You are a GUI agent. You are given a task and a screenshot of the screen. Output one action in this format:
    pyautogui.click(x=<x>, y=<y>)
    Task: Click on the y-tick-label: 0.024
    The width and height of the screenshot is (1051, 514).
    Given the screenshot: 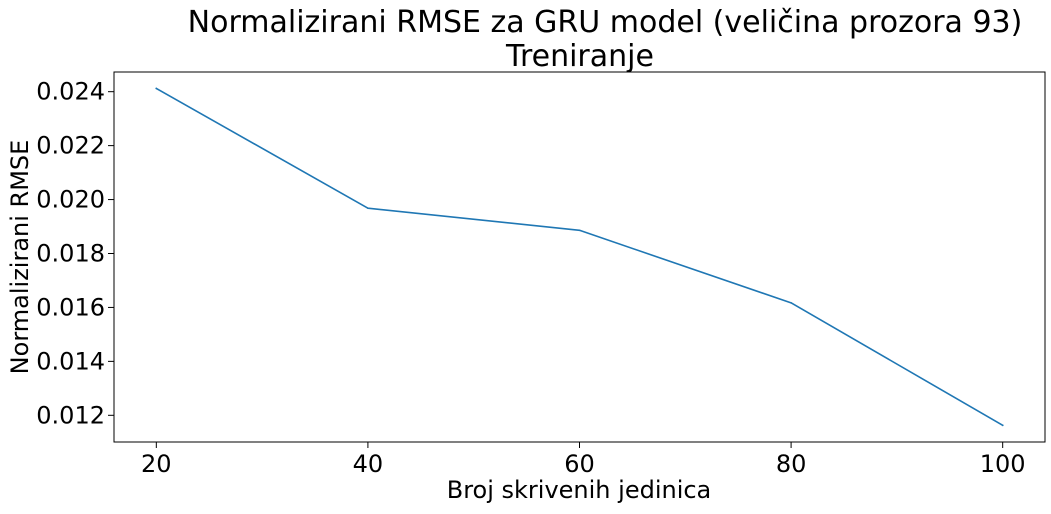 What is the action you would take?
    pyautogui.click(x=70, y=92)
    